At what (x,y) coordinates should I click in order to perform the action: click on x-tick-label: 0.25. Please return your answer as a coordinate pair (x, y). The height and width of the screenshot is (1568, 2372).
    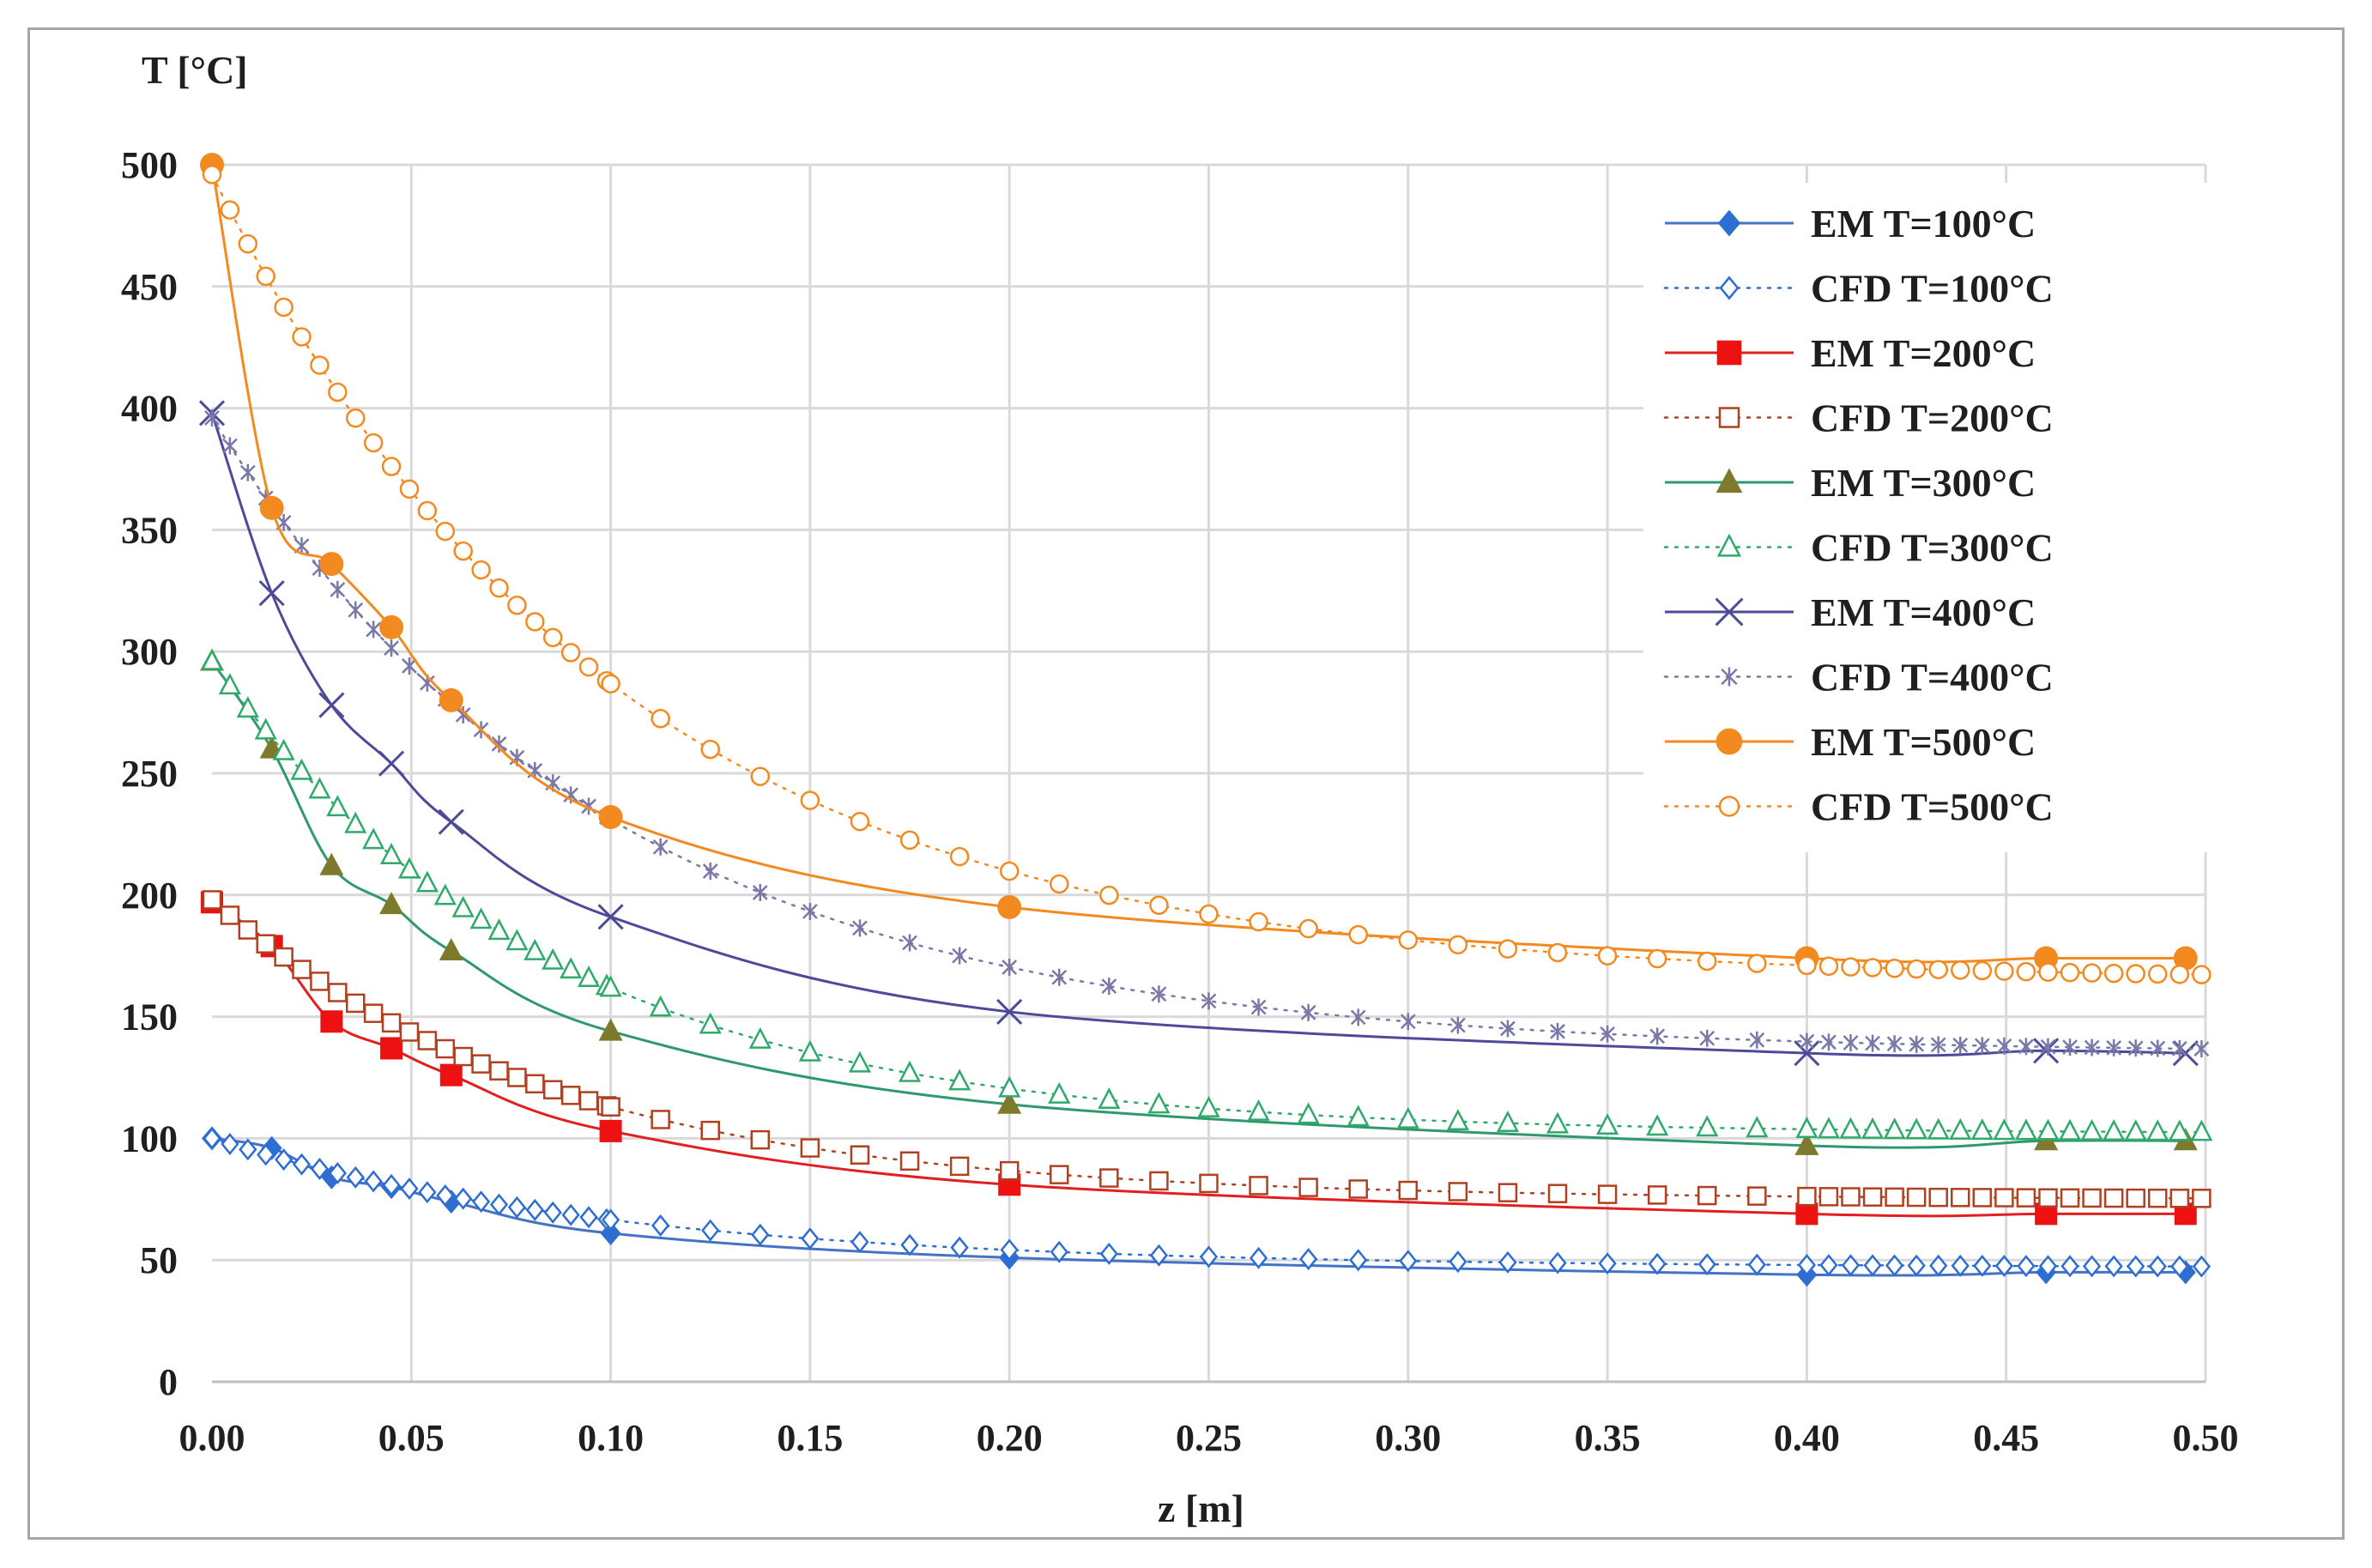
    Looking at the image, I should click on (1209, 1438).